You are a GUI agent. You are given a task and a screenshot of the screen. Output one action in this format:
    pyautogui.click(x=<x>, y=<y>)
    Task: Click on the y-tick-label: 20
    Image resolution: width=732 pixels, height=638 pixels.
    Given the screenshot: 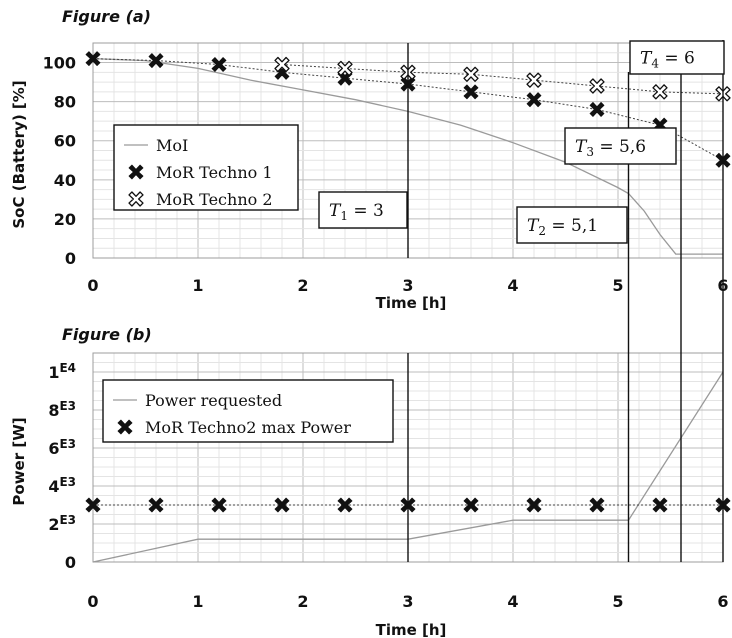 What is the action you would take?
    pyautogui.click(x=65, y=219)
    